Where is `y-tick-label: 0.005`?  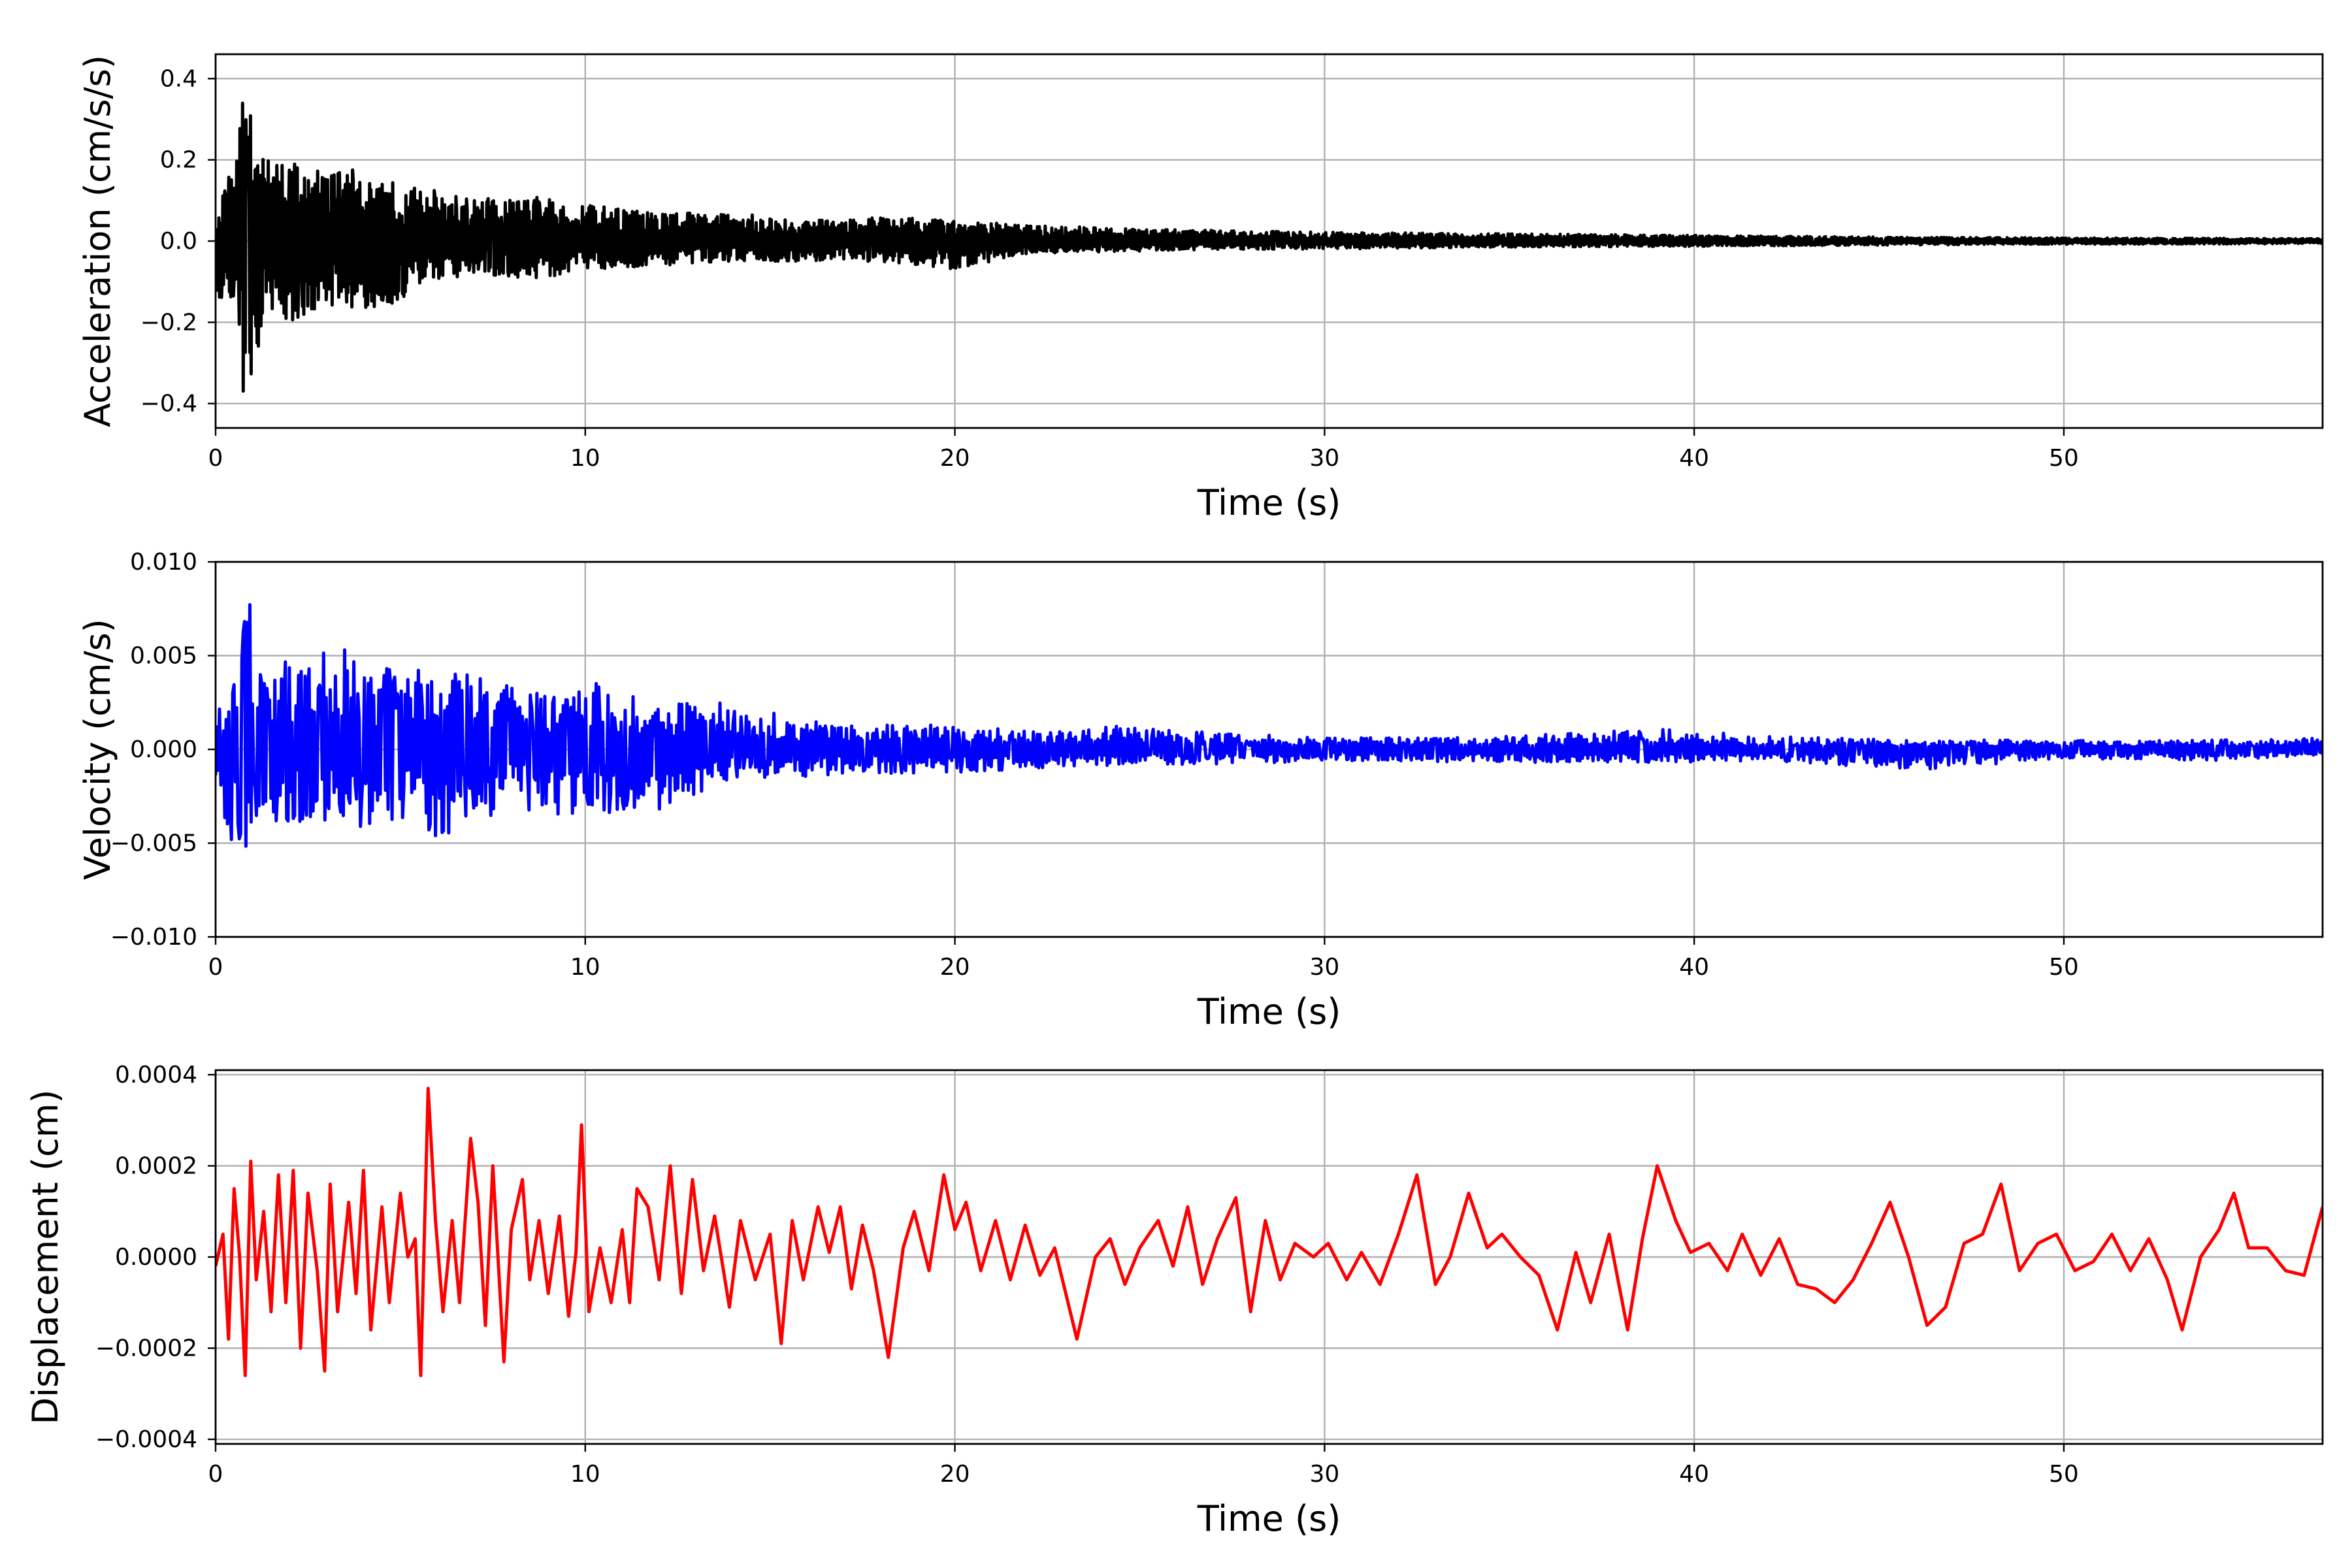 y-tick-label: 0.005 is located at coordinates (163, 656).